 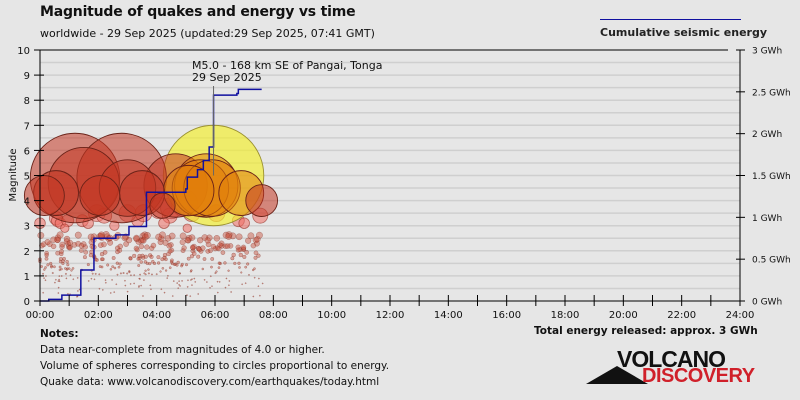 I want to click on x-tick-label: 24:00, so click(x=740, y=315).